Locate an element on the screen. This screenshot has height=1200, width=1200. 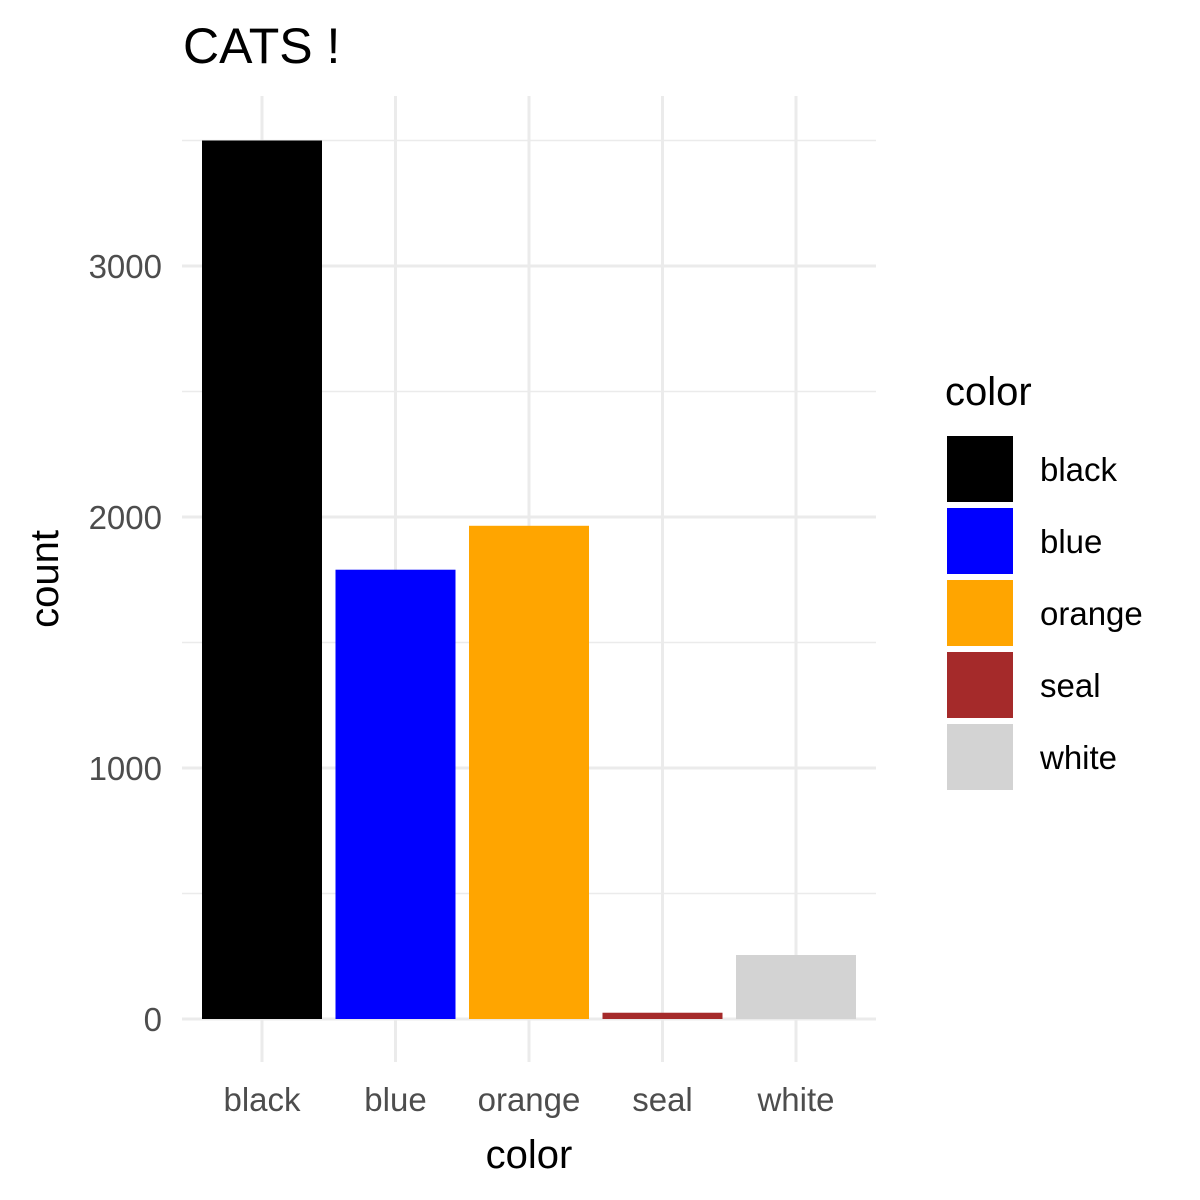
bar-seal is located at coordinates (662, 1015).